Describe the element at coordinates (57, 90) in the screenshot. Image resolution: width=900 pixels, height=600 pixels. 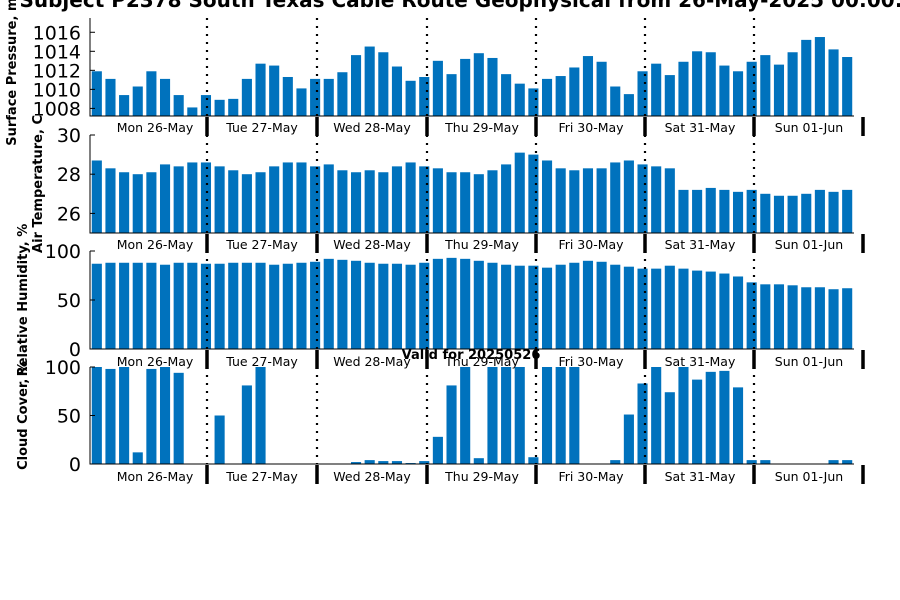
I see `y-tick-label: 1010` at that location.